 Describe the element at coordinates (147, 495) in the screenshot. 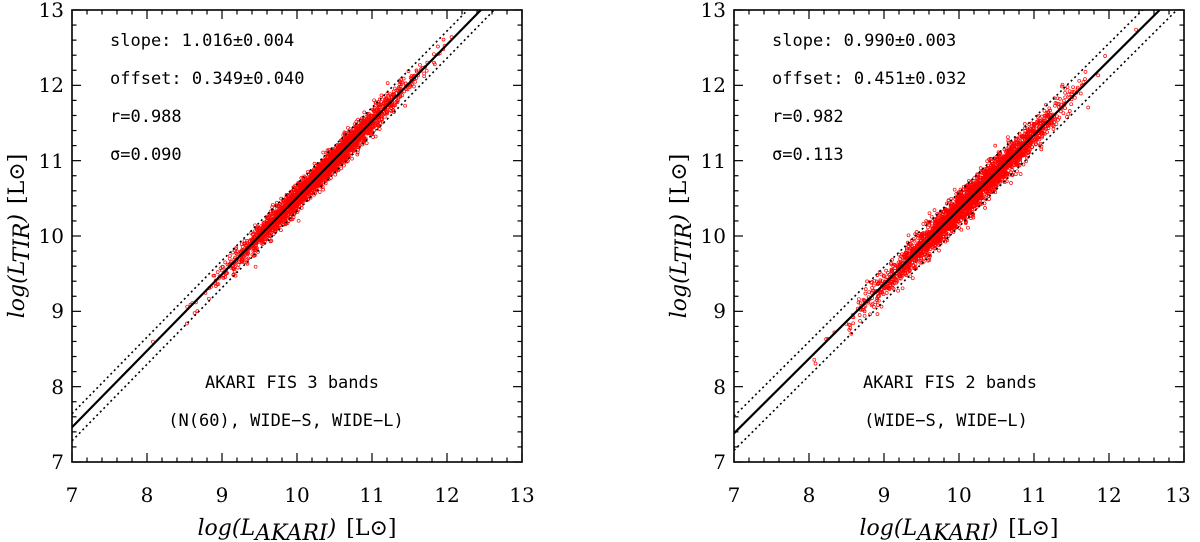

I see `x-tick-label: 8` at that location.